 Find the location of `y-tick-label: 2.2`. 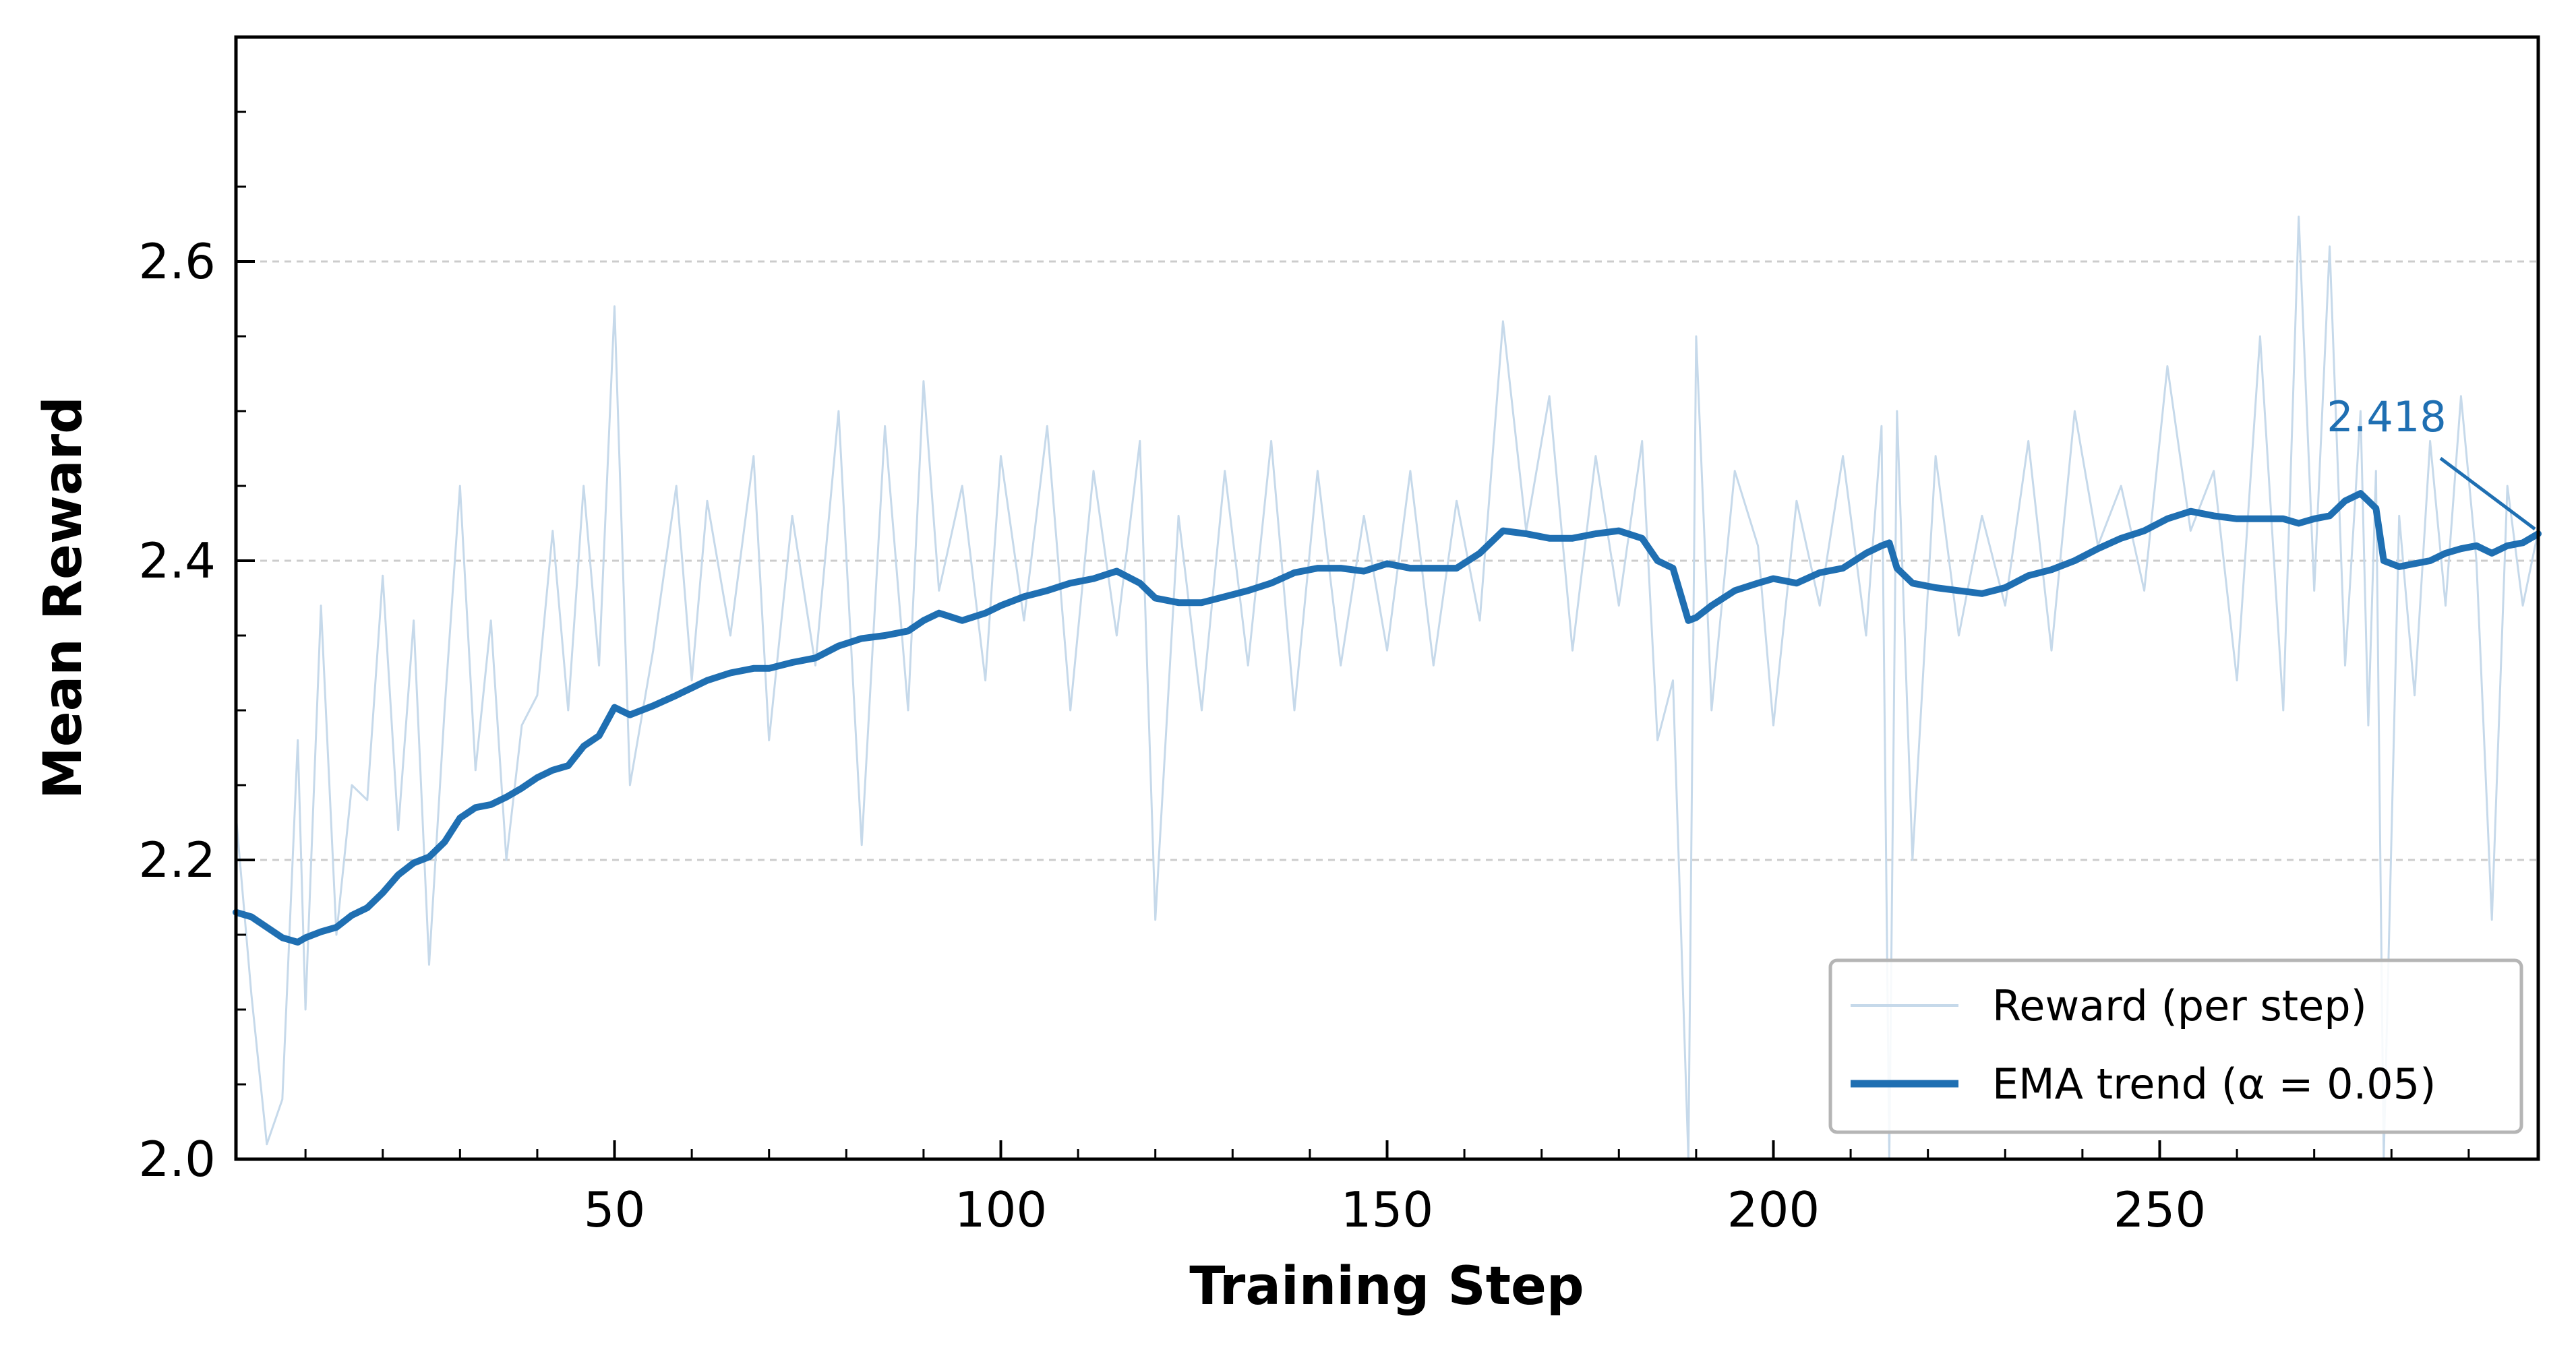

y-tick-label: 2.2 is located at coordinates (177, 860).